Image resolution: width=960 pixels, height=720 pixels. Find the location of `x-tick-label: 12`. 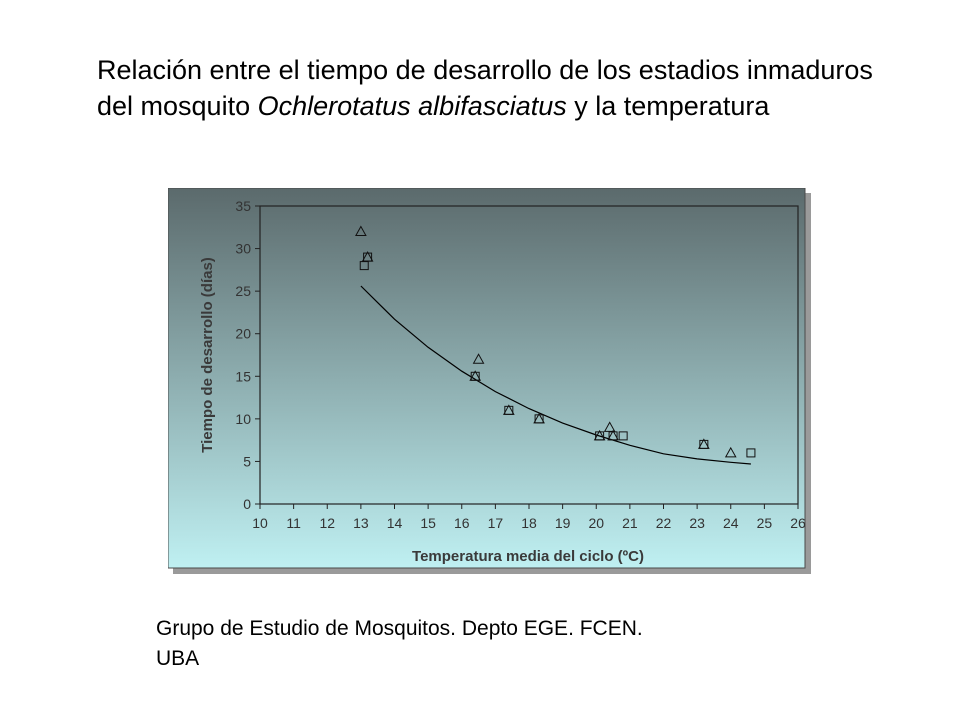

x-tick-label: 12 is located at coordinates (327, 523).